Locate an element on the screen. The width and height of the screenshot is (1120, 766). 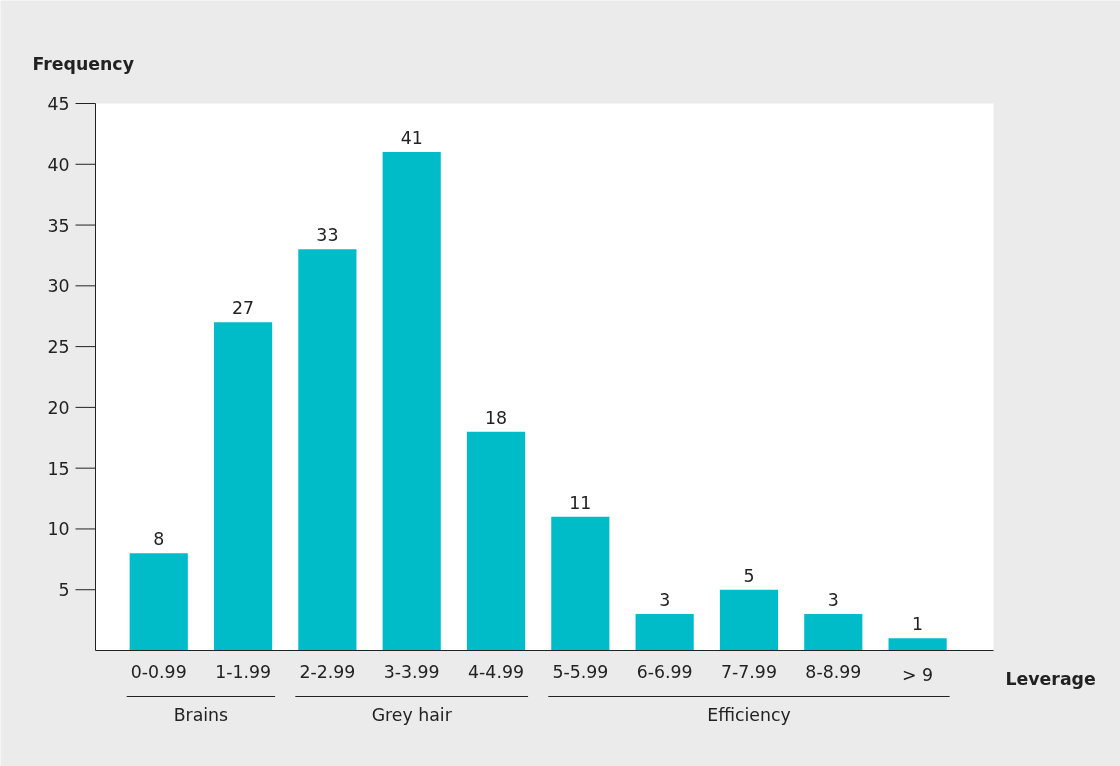
y-tick-label: 45 is located at coordinates (58, 104).